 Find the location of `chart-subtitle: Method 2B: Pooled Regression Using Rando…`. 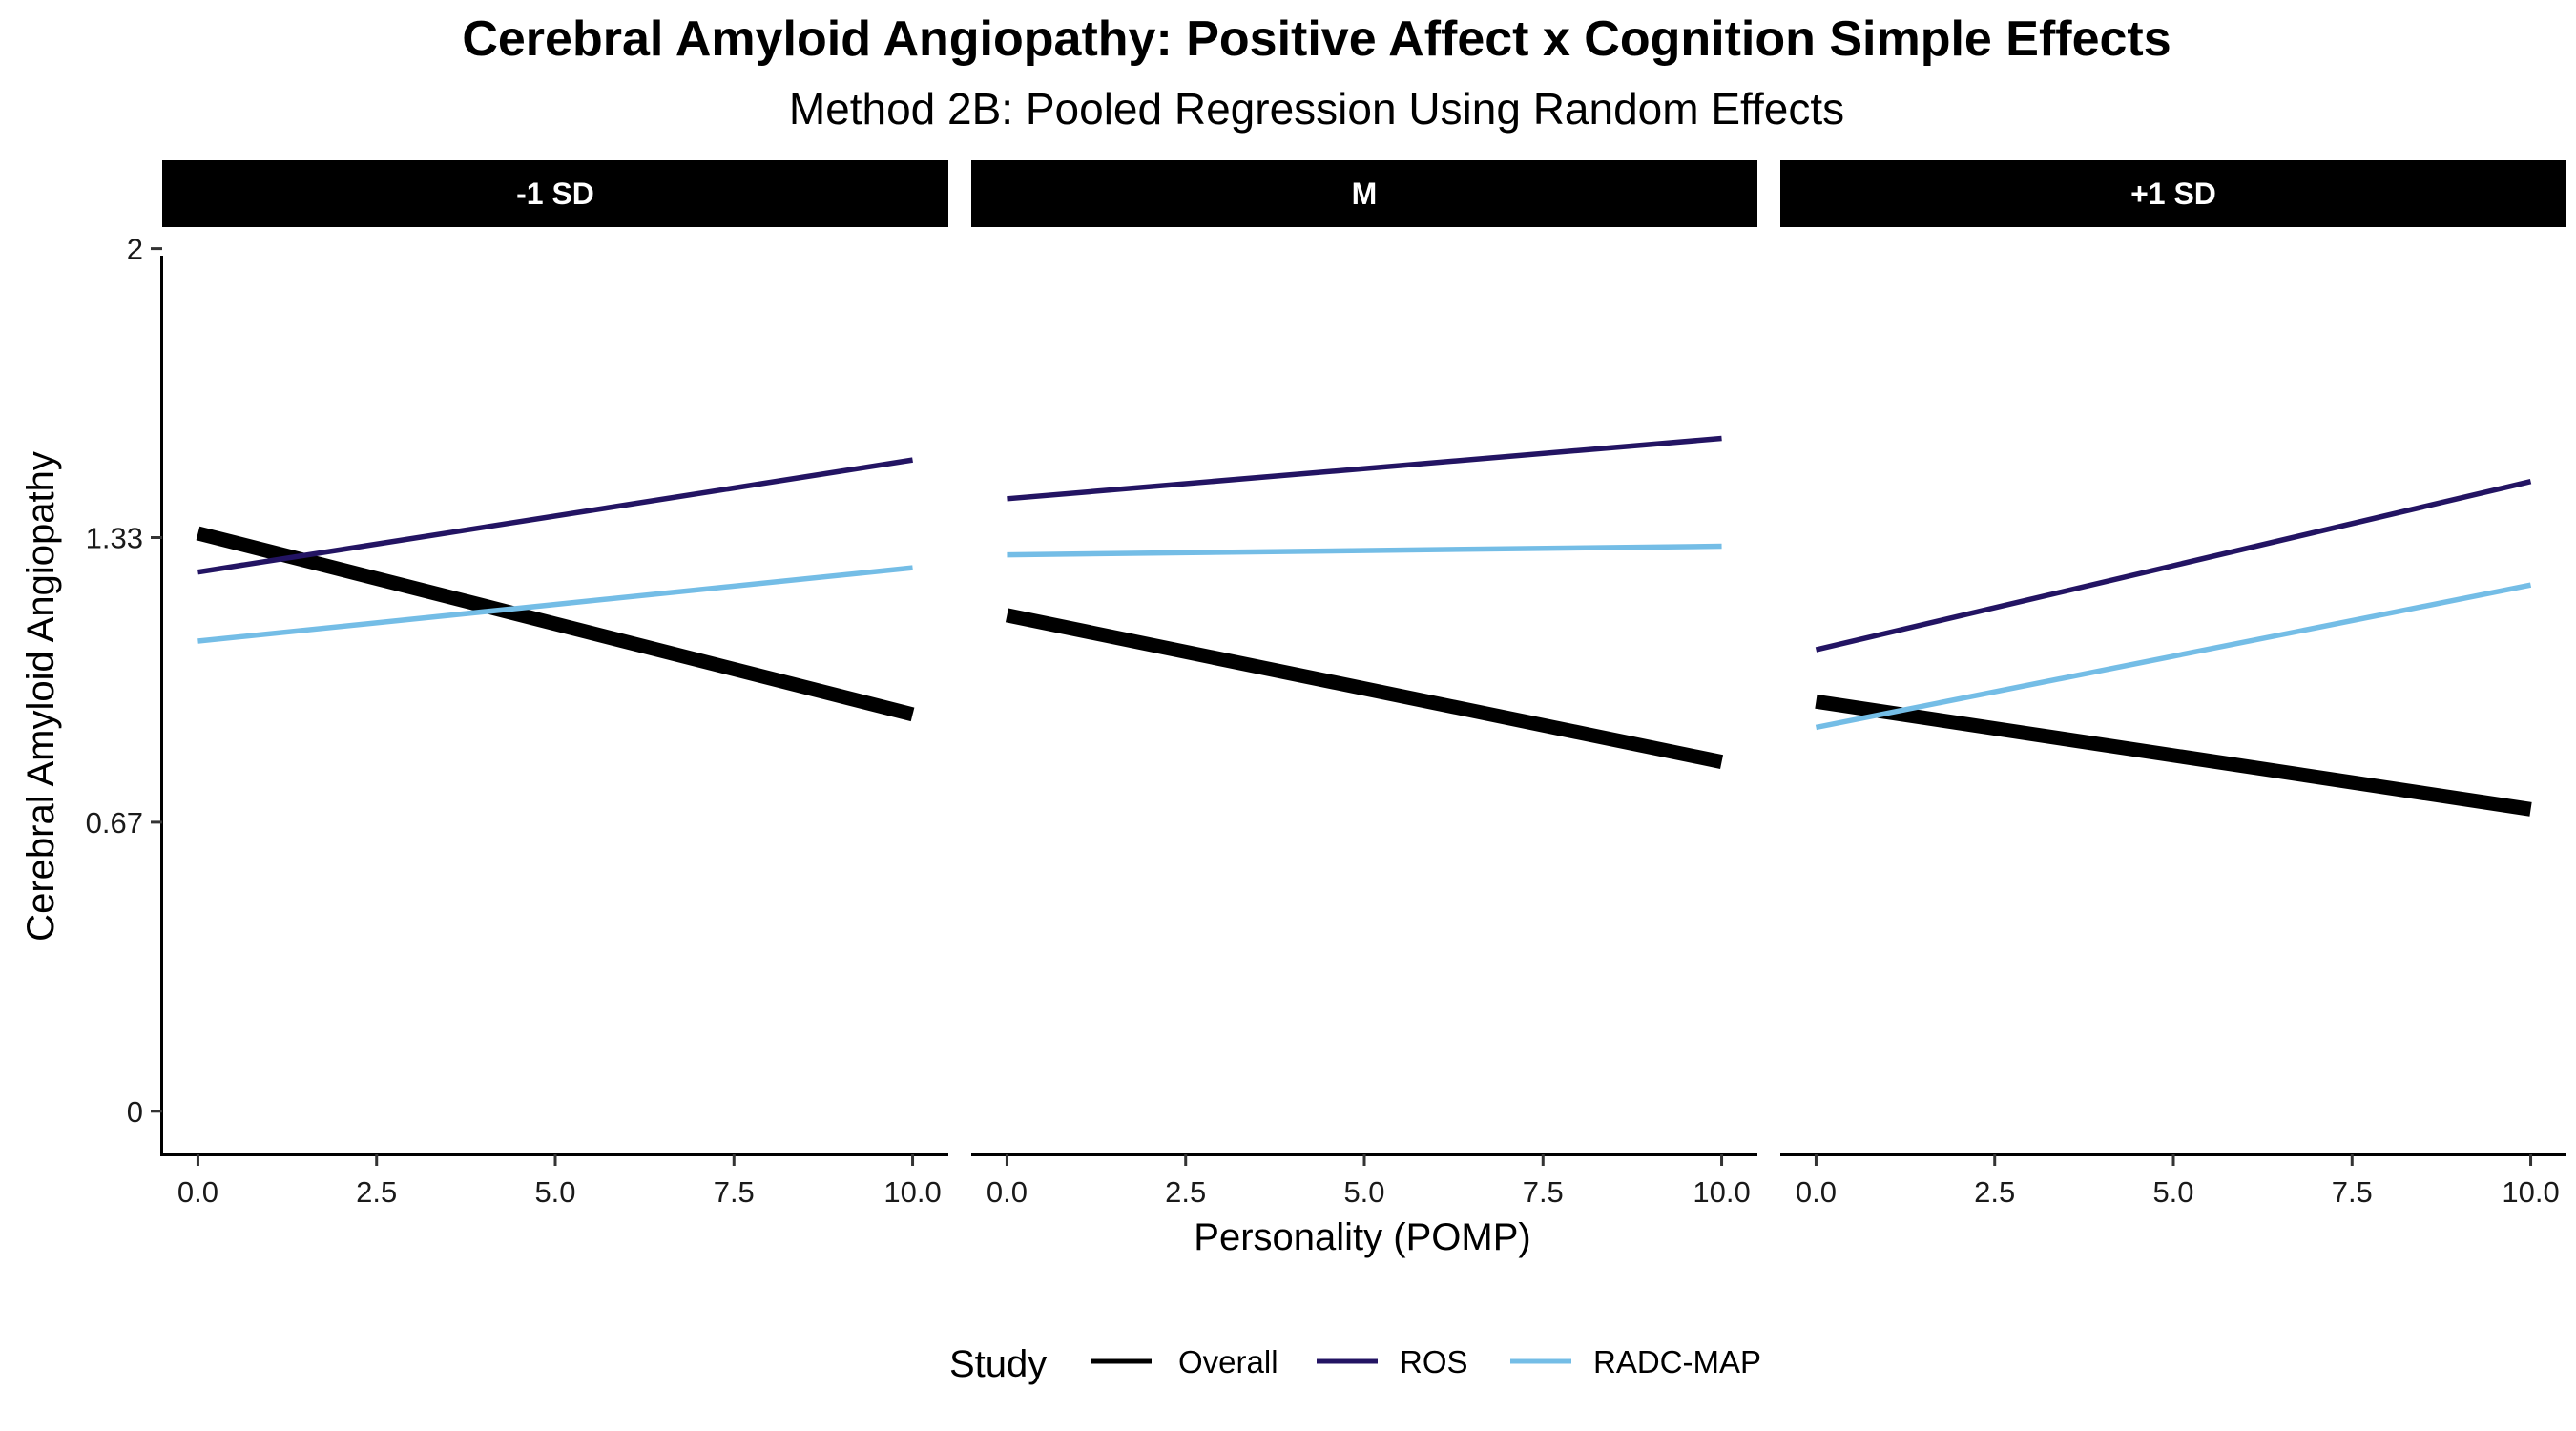

chart-subtitle: Method 2B: Pooled Regression Using Rando… is located at coordinates (1316, 109).